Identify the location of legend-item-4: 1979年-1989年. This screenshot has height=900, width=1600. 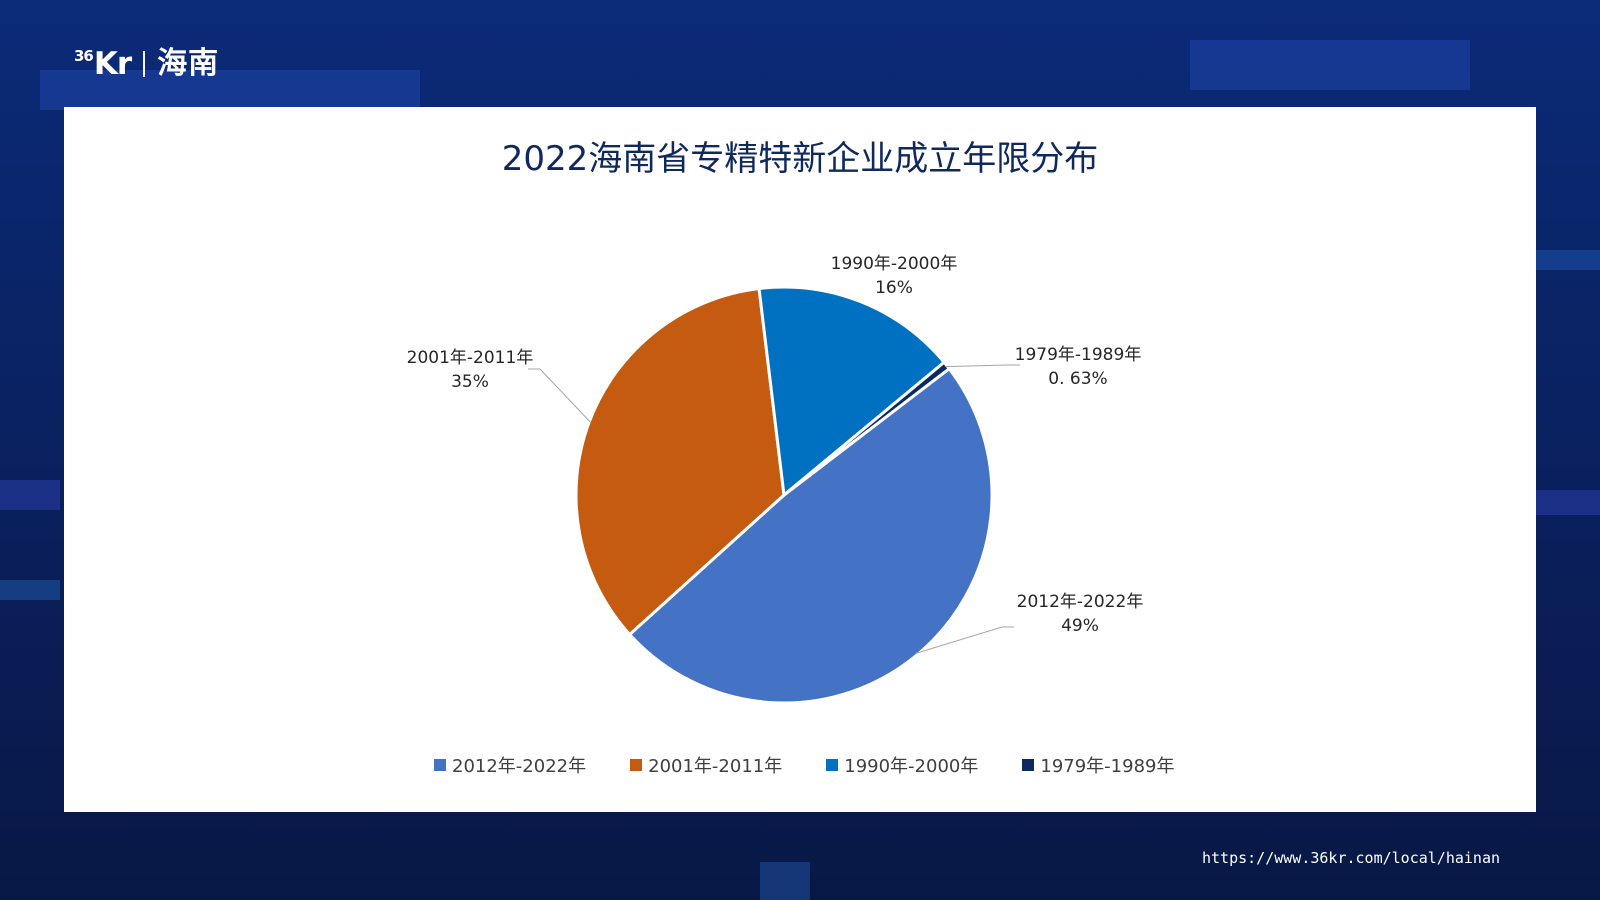
(1098, 765).